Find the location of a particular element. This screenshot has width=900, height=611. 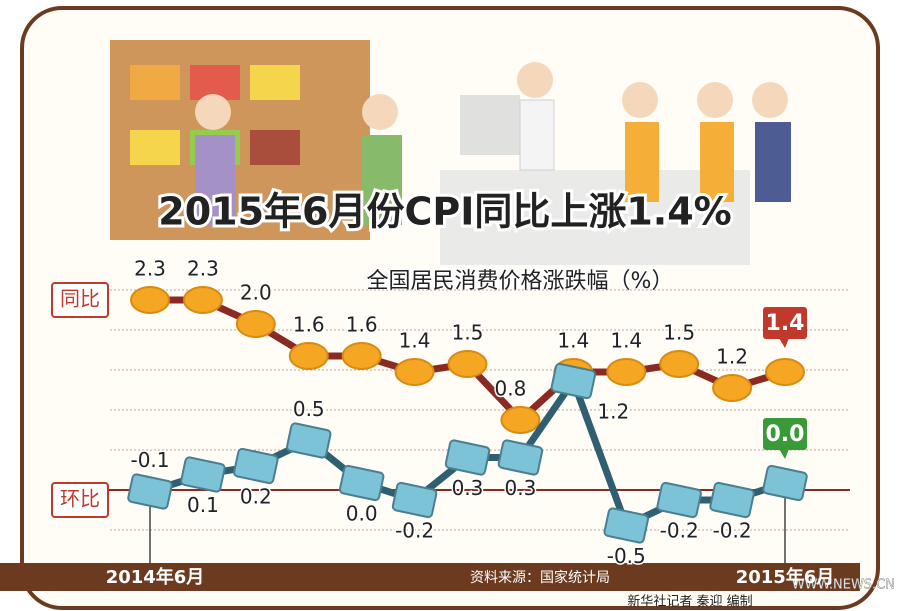

value-label: 0.2 is located at coordinates (256, 497).